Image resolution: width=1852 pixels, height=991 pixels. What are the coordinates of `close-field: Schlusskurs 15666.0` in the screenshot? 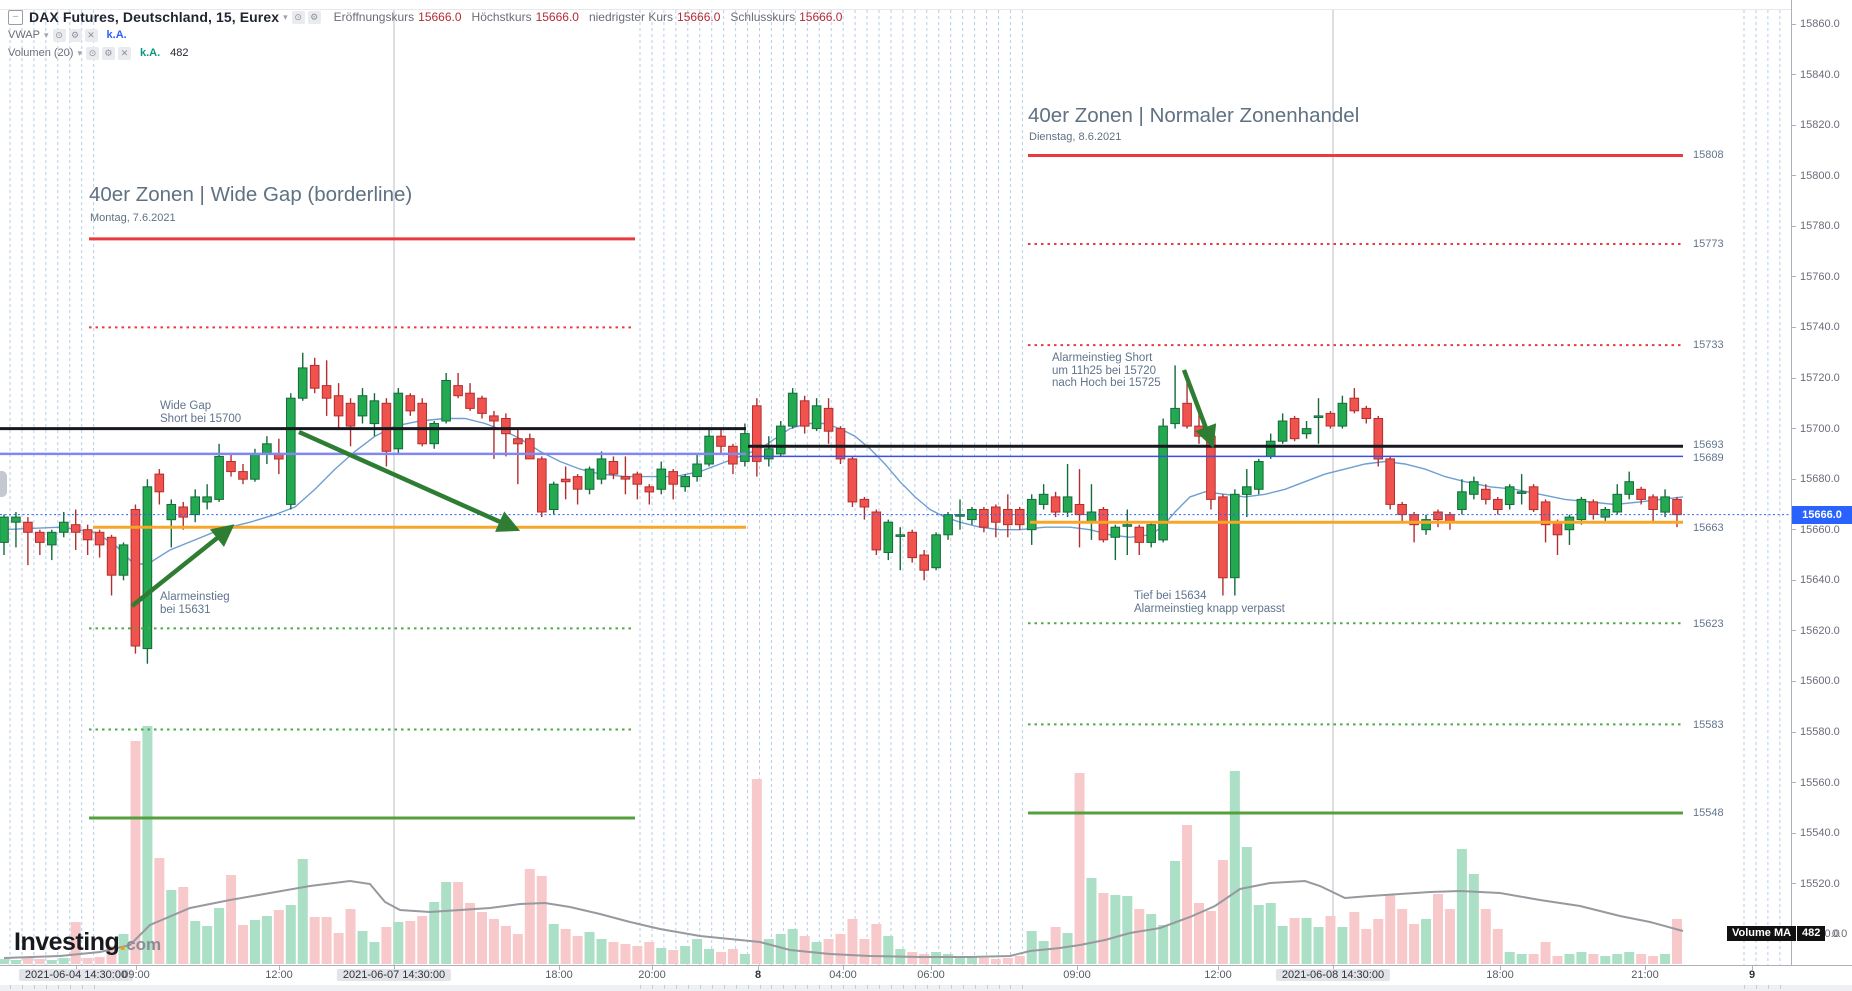 It's located at (786, 17).